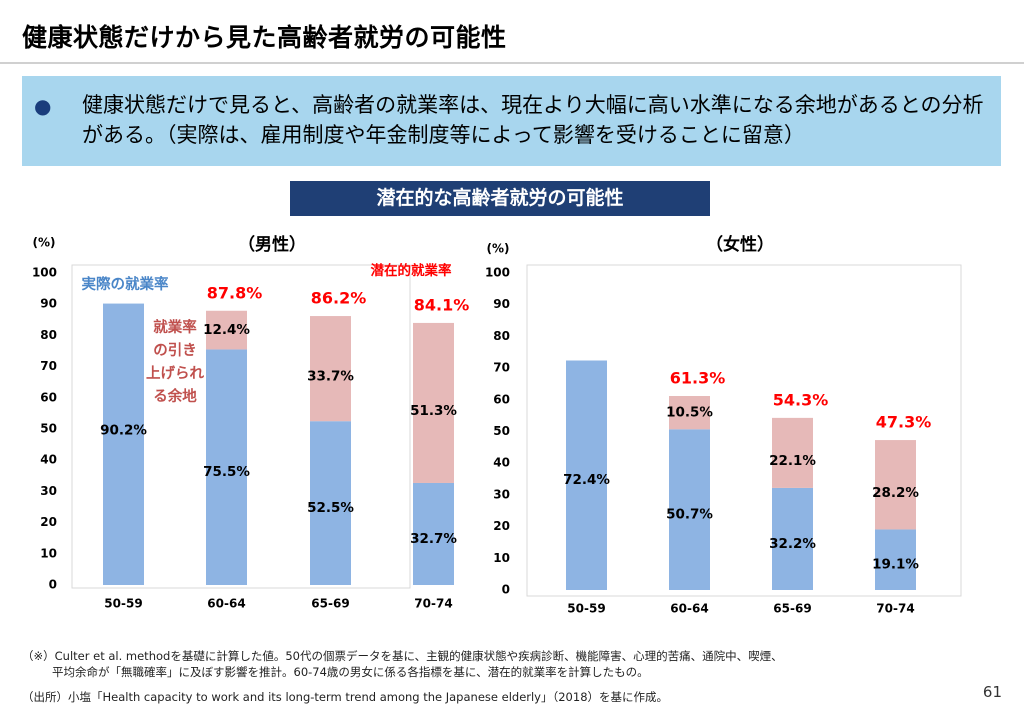  Describe the element at coordinates (895, 609) in the screenshot. I see `female-category-label: 70-74` at that location.